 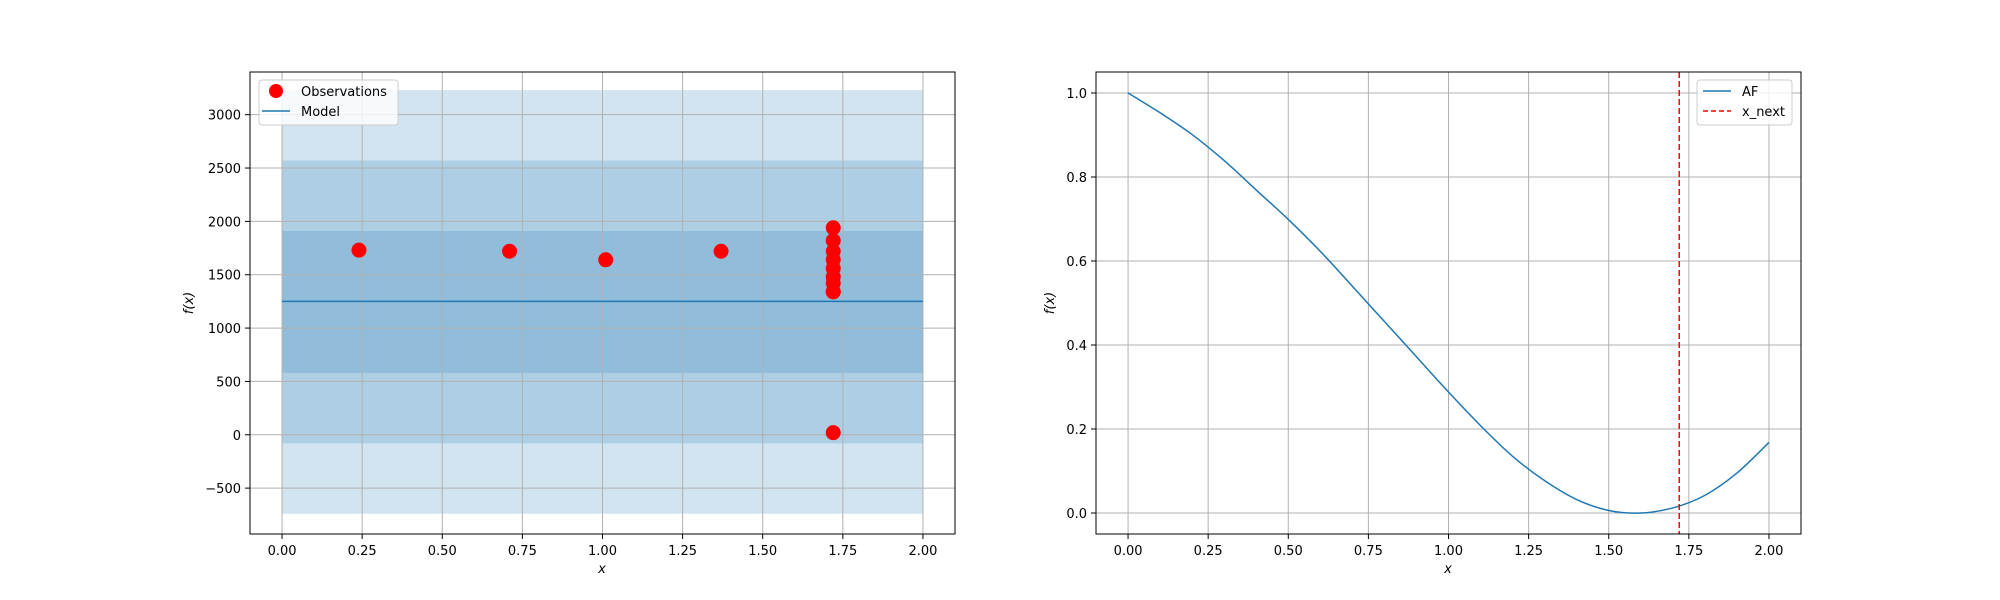 I want to click on model-y-tick-label: 2000, so click(x=224, y=222).